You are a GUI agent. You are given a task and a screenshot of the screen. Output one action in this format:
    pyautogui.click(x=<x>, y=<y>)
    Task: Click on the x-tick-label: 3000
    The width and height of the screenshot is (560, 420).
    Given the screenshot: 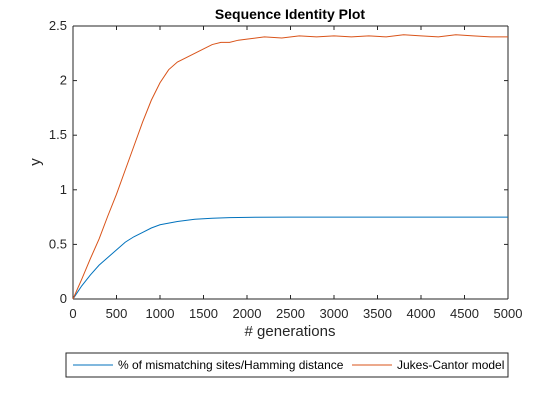 What is the action you would take?
    pyautogui.click(x=334, y=313)
    